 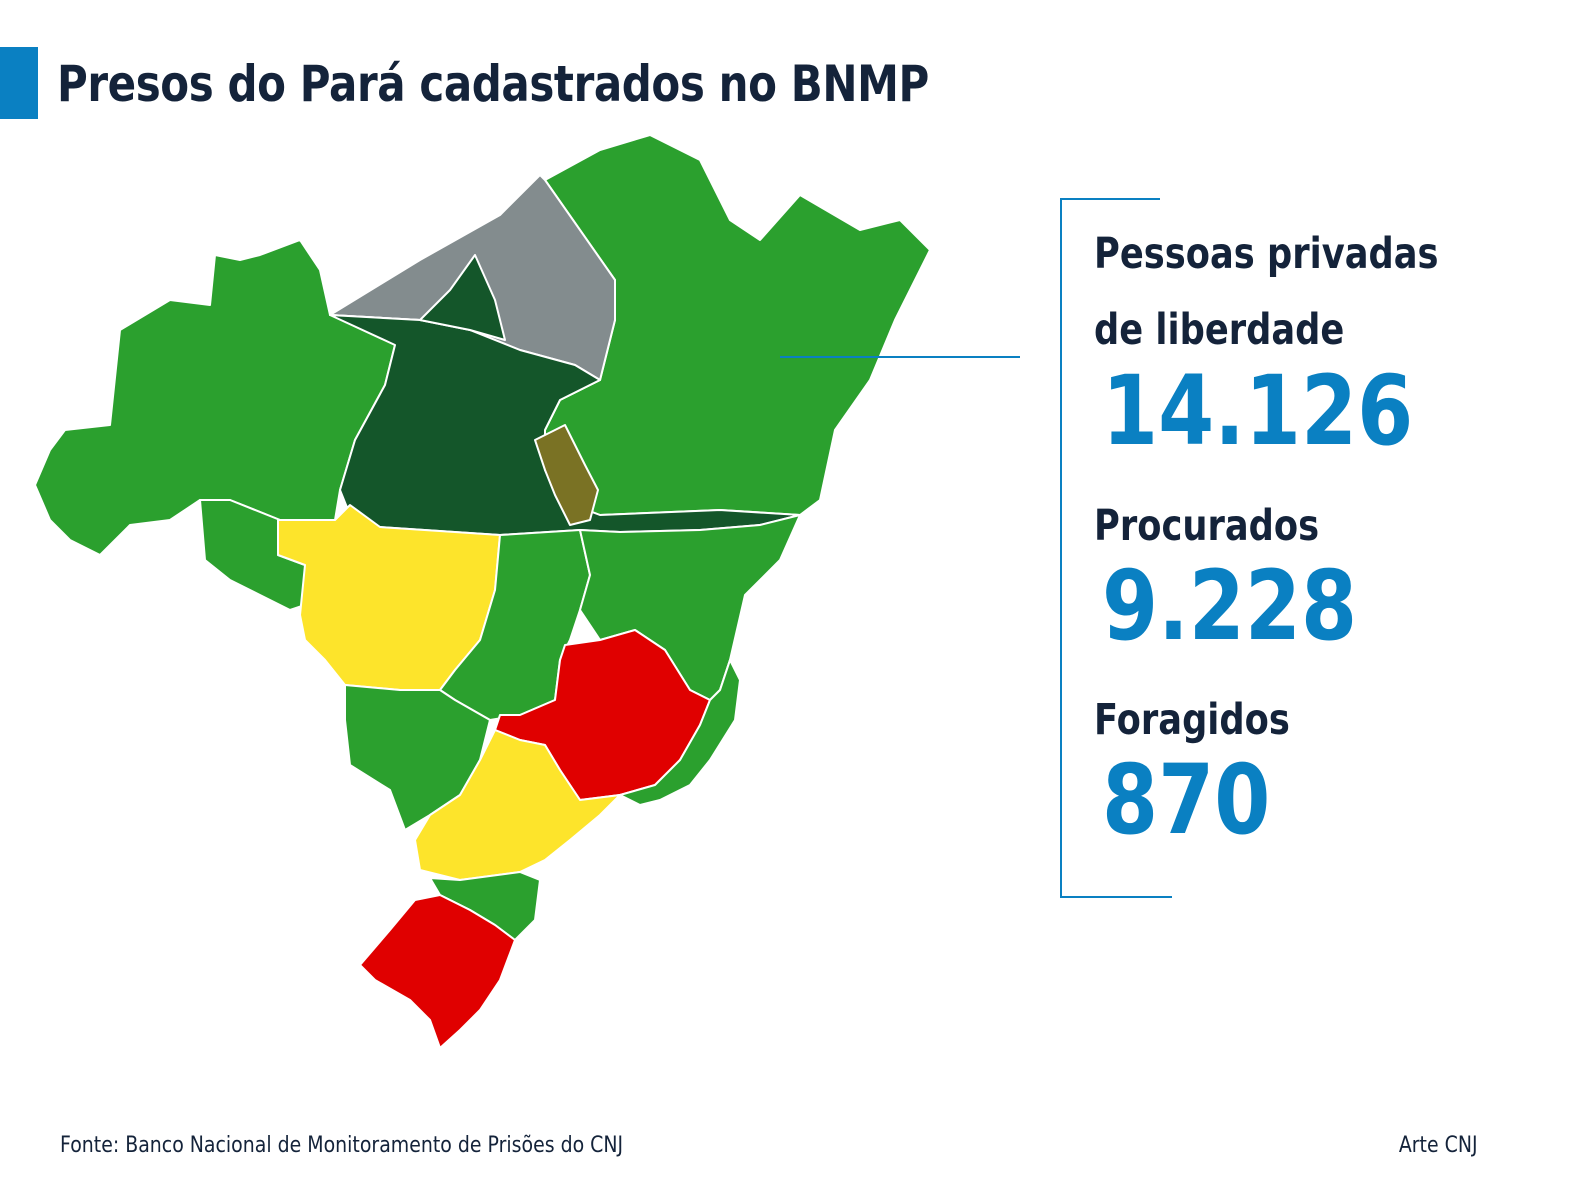 I want to click on stat-label-line1: Pessoas privadas, so click(x=1266, y=254).